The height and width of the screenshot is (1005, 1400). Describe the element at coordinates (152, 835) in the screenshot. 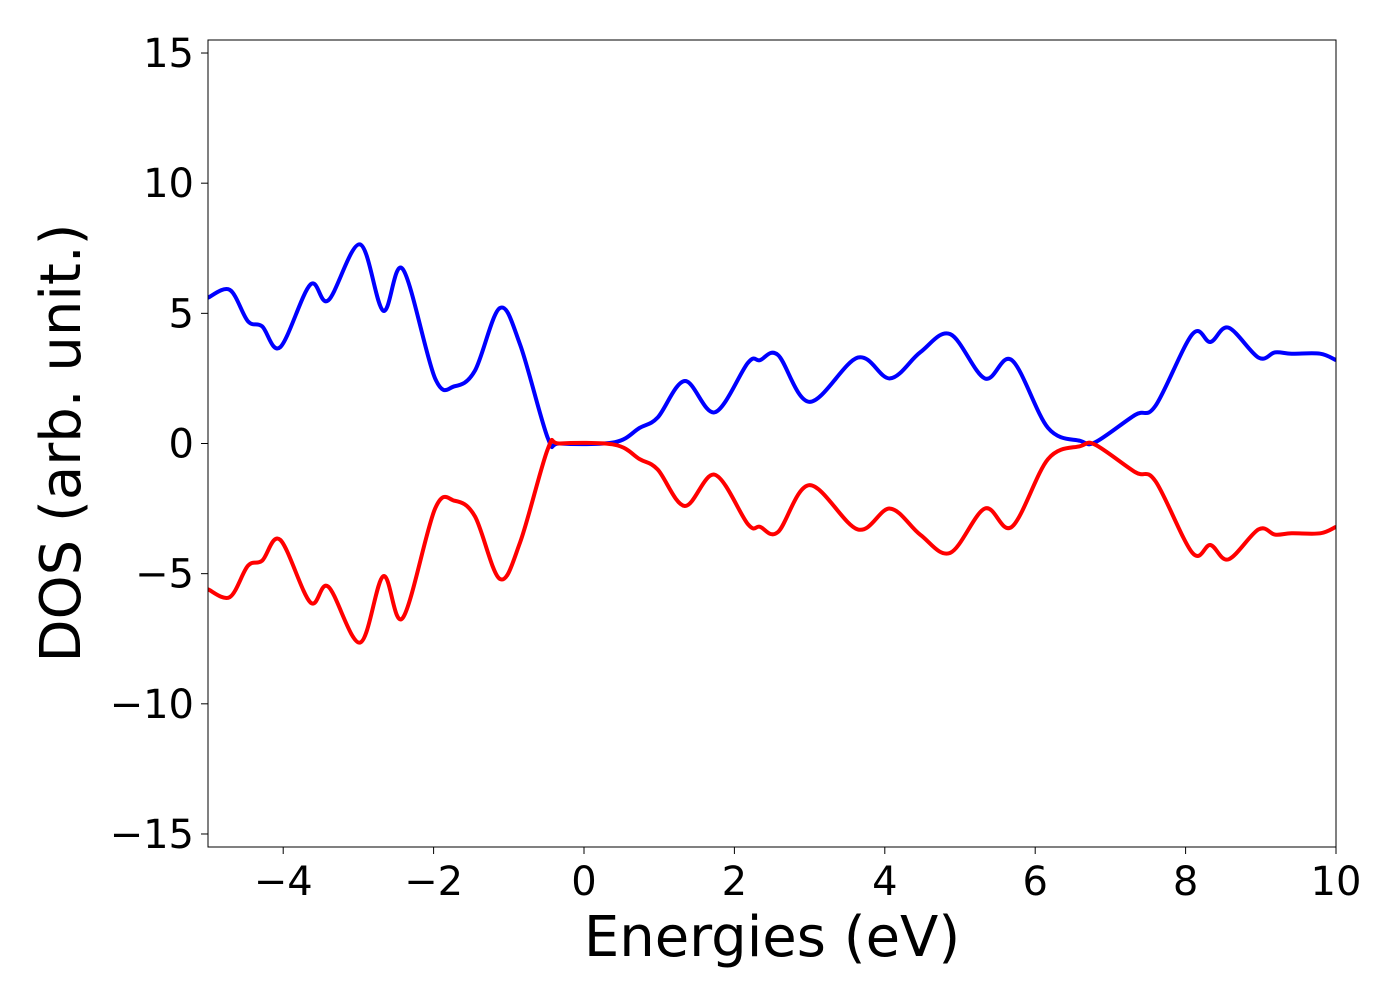

I see `y-tick-label: −15` at that location.